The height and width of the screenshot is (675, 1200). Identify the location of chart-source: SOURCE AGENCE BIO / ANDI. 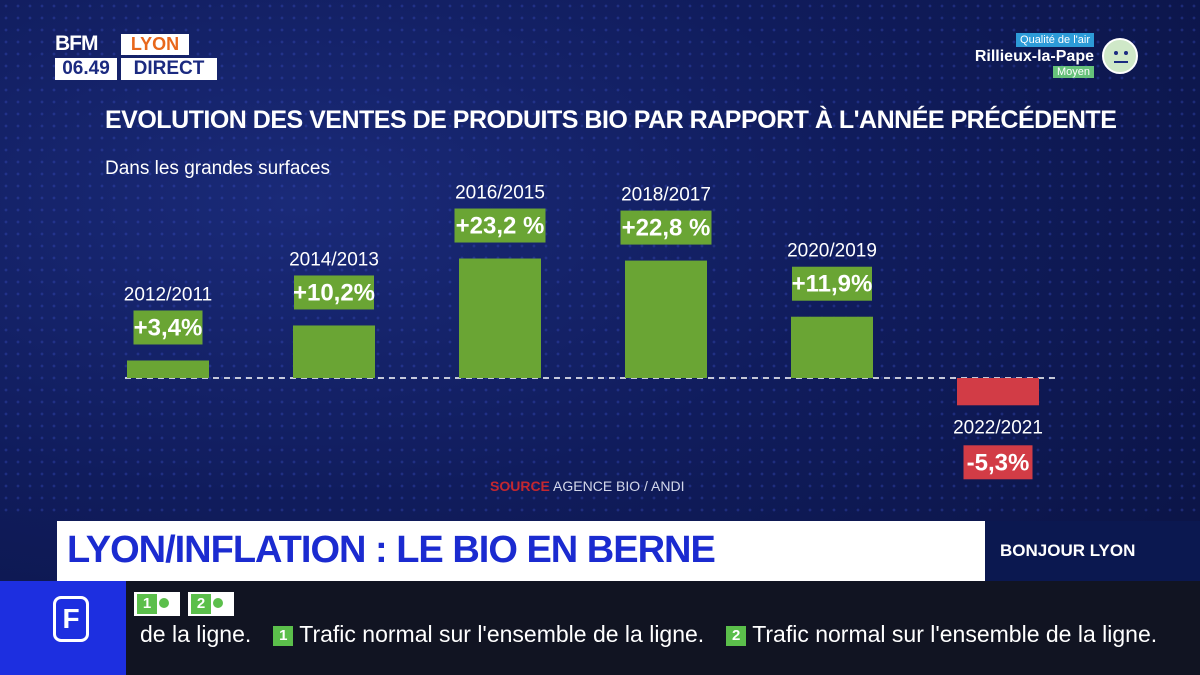
(587, 486).